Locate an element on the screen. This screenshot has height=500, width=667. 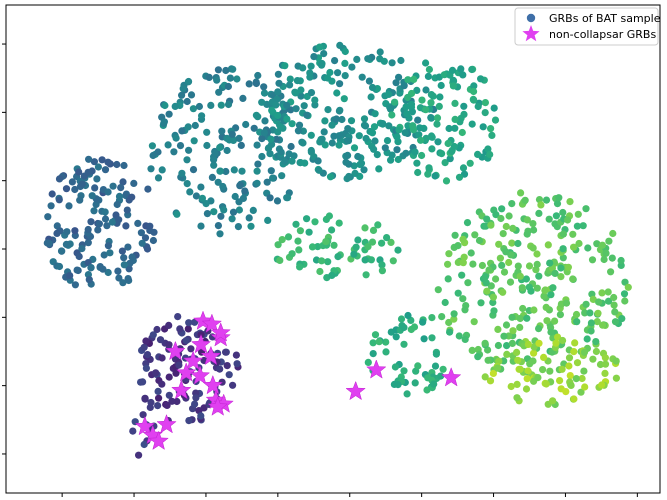
legend: GRBs of BAT sample non-collapsar GRBs is located at coordinates (587, 26).